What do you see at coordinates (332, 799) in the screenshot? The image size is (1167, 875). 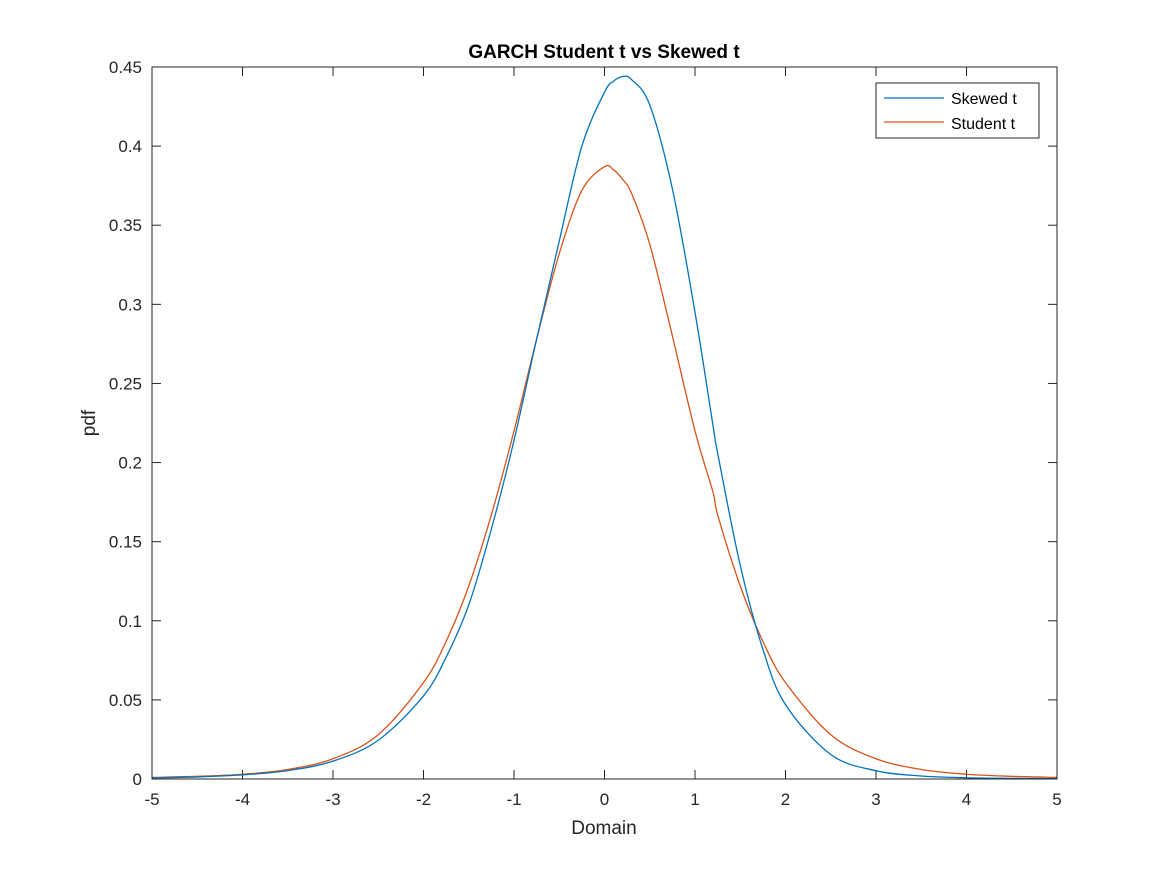 I see `x-tick-label: -3` at bounding box center [332, 799].